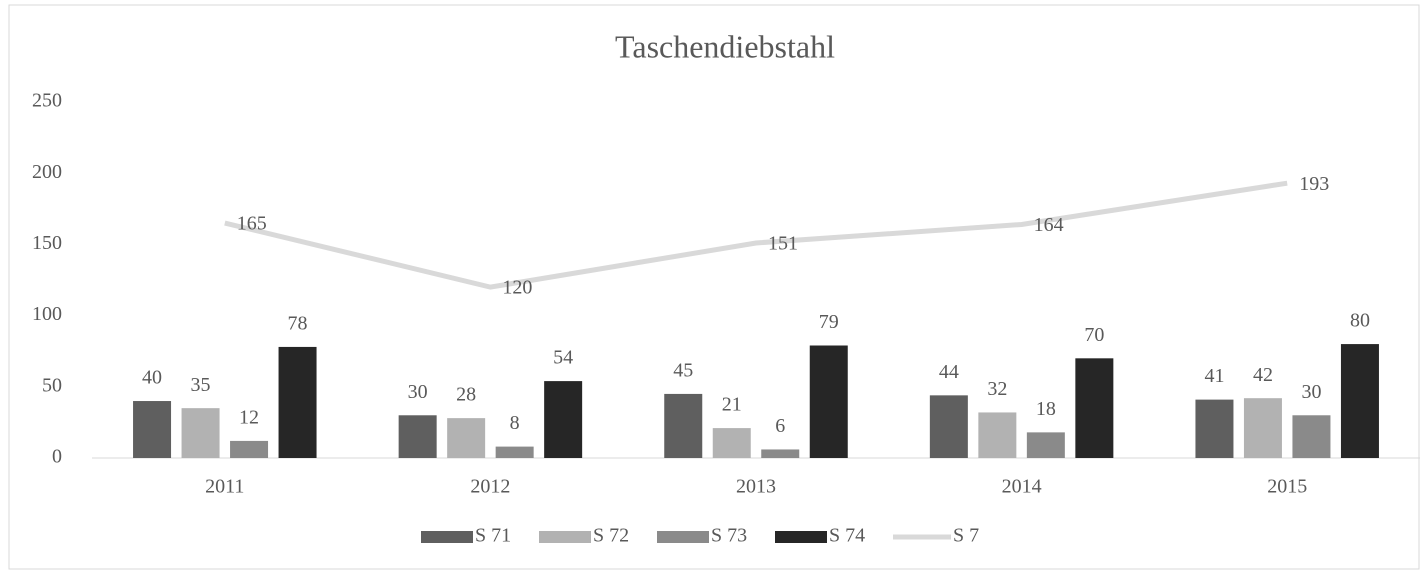 The height and width of the screenshot is (573, 1428). I want to click on x-tick-label: 2012, so click(490, 487).